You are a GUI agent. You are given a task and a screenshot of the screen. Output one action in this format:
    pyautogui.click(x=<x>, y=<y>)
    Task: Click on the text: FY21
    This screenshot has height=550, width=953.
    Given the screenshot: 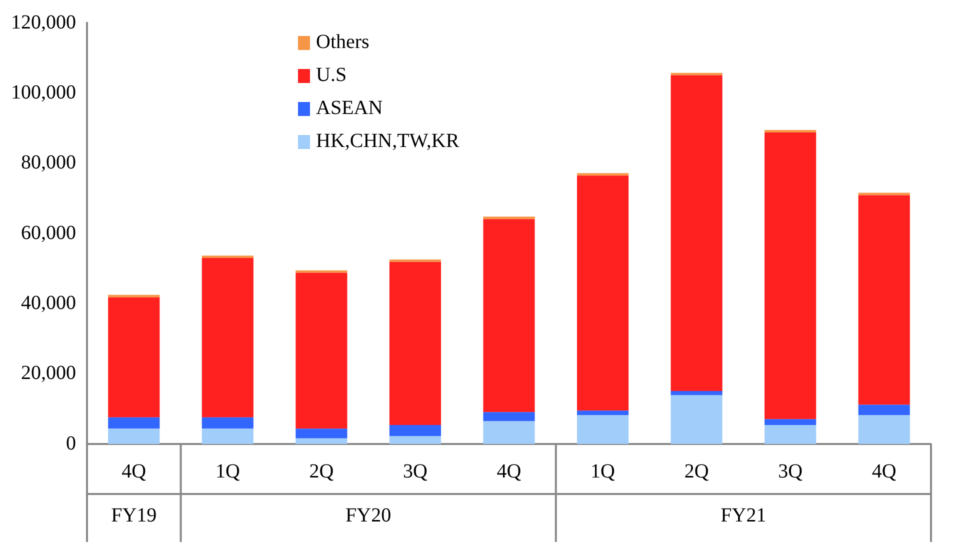 What is the action you would take?
    pyautogui.click(x=743, y=515)
    